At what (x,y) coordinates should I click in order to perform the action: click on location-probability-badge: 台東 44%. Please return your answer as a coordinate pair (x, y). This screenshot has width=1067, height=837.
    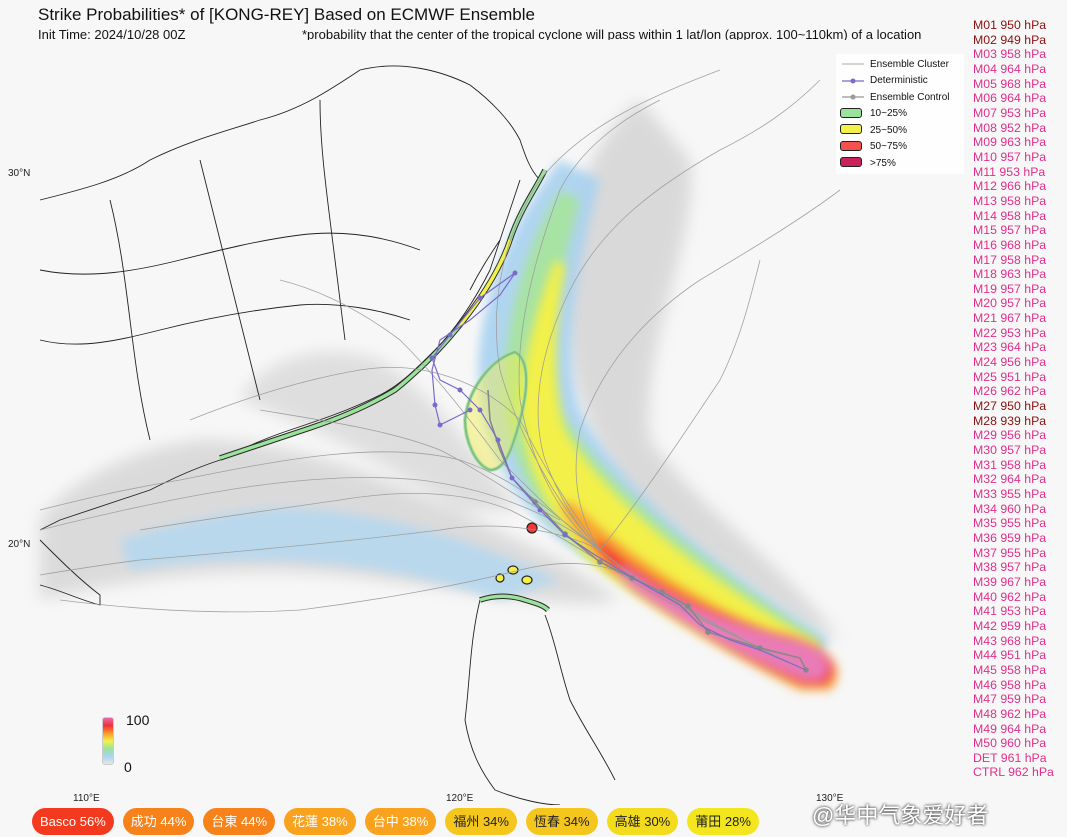
    Looking at the image, I should click on (239, 821).